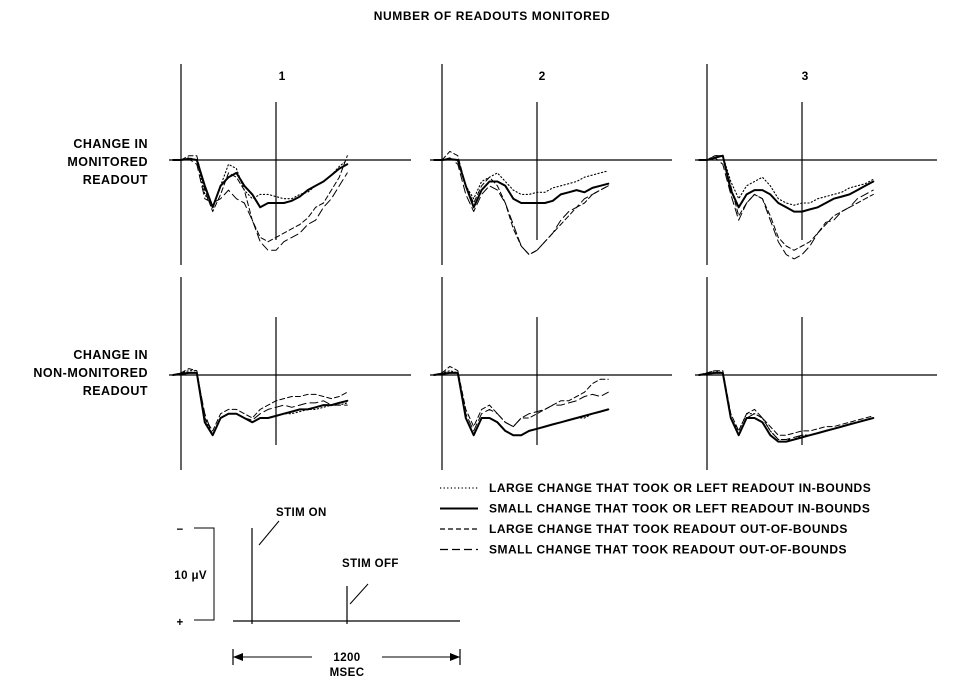 This screenshot has height=679, width=959. I want to click on stim-off-pointer, so click(359, 594).